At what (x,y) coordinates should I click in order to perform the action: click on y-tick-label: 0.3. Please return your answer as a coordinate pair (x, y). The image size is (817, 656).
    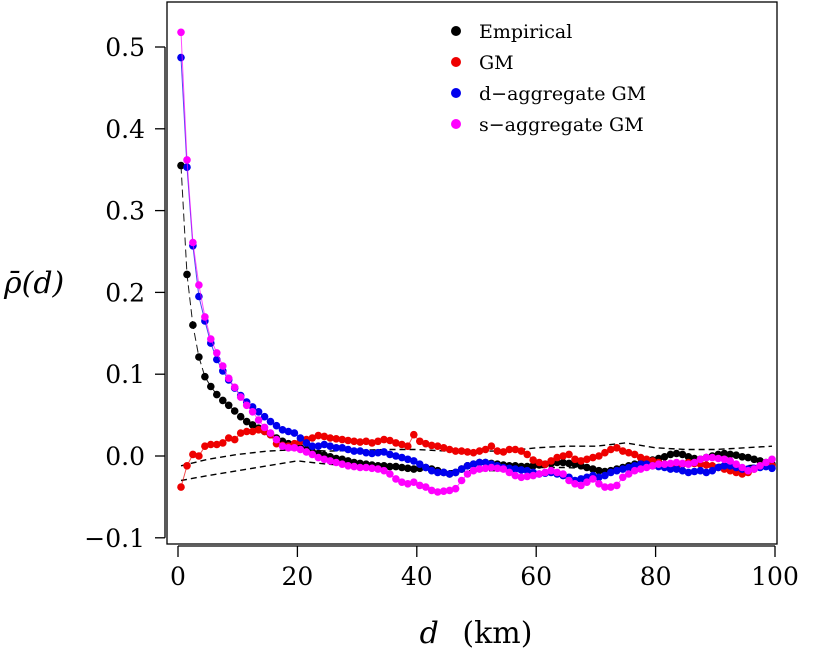
    Looking at the image, I should click on (125, 211).